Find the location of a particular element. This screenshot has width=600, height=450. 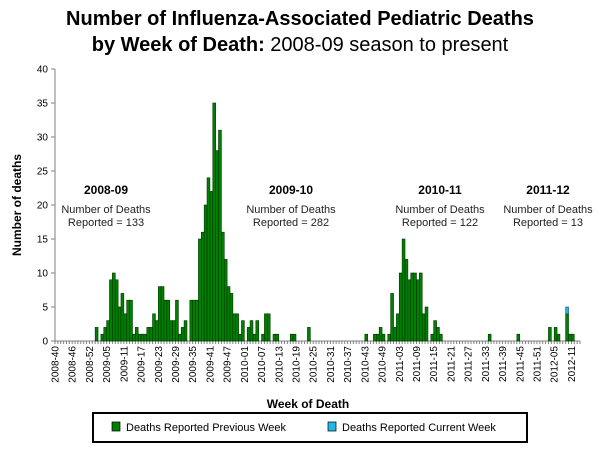

x-tick-label: 2009-41 is located at coordinates (210, 364).